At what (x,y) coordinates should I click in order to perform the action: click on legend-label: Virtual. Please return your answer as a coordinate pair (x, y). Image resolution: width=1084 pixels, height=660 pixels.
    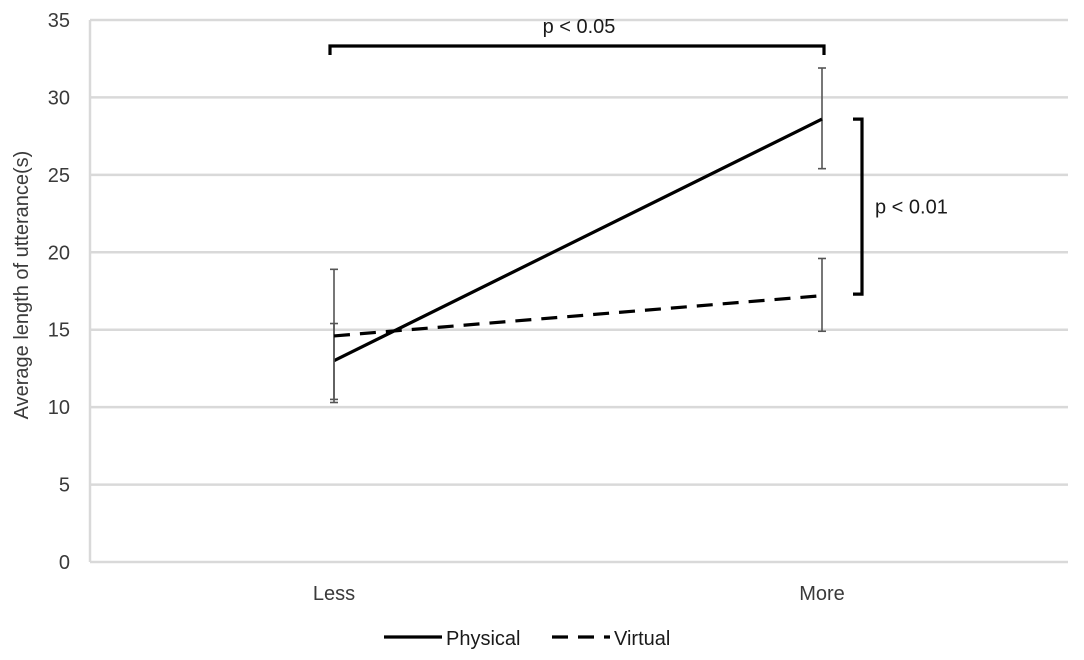
    Looking at the image, I should click on (642, 639).